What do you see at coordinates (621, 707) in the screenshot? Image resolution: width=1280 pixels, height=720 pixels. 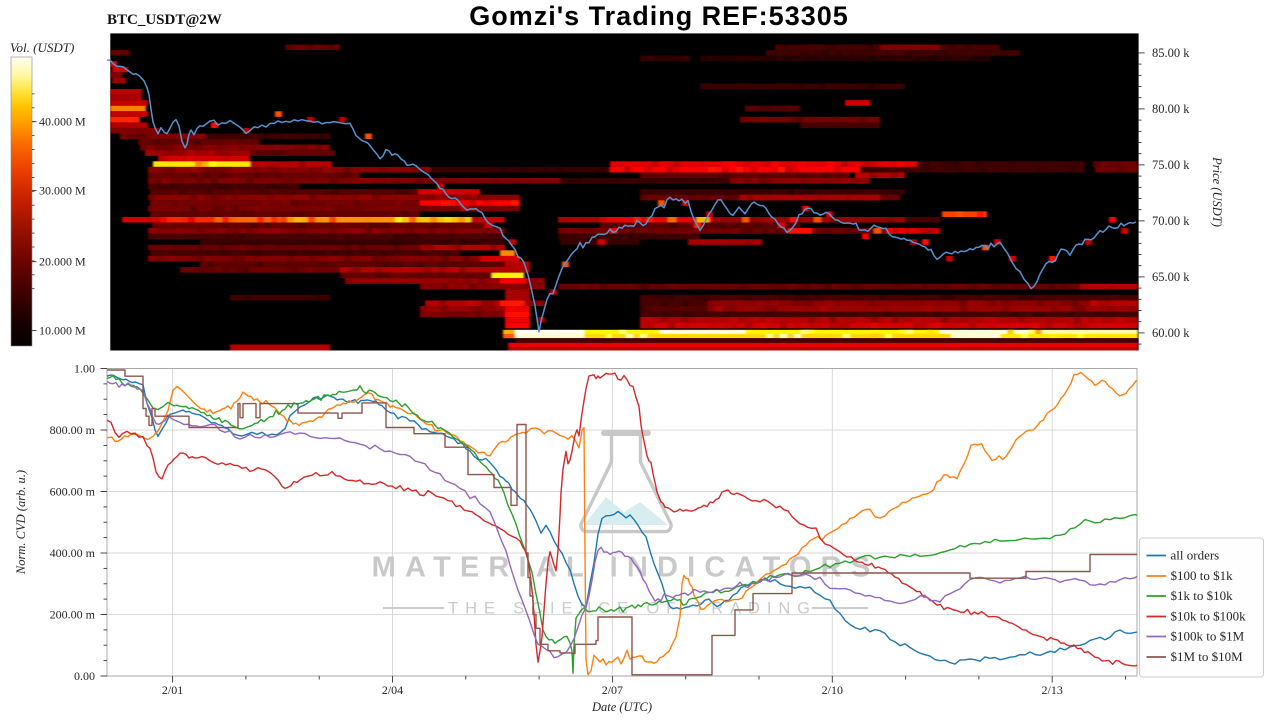 I see `svg-text: Date (UTC)` at bounding box center [621, 707].